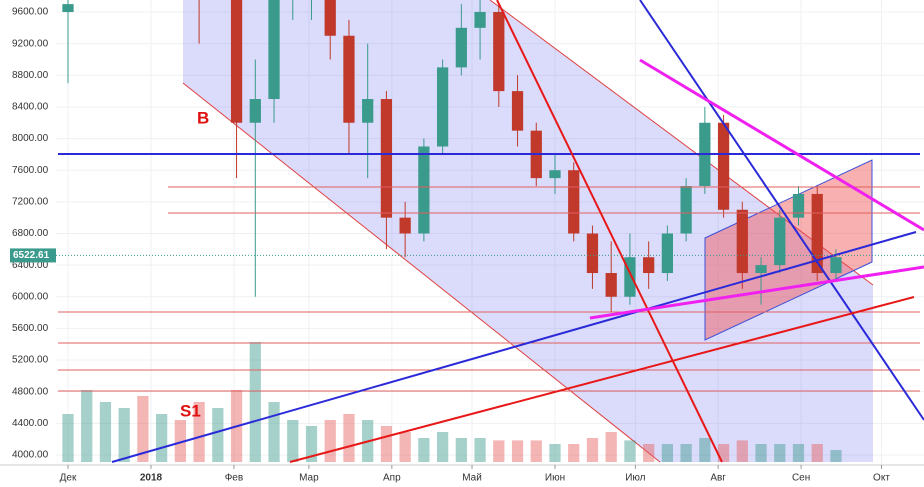 The width and height of the screenshot is (924, 487). What do you see at coordinates (718, 478) in the screenshot?
I see `x-tick-label: Авг` at bounding box center [718, 478].